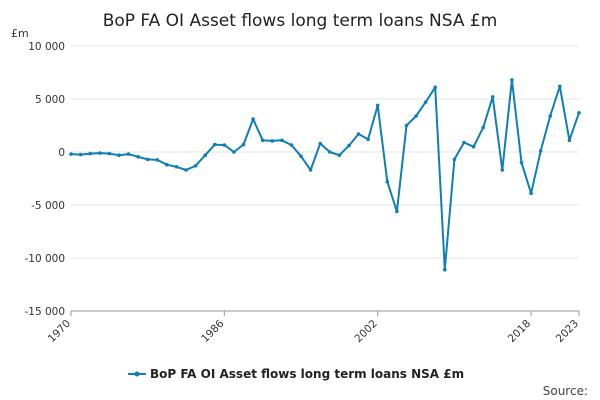 The height and width of the screenshot is (400, 600). Describe the element at coordinates (61, 153) in the screenshot. I see `y-tick-label: 0` at that location.